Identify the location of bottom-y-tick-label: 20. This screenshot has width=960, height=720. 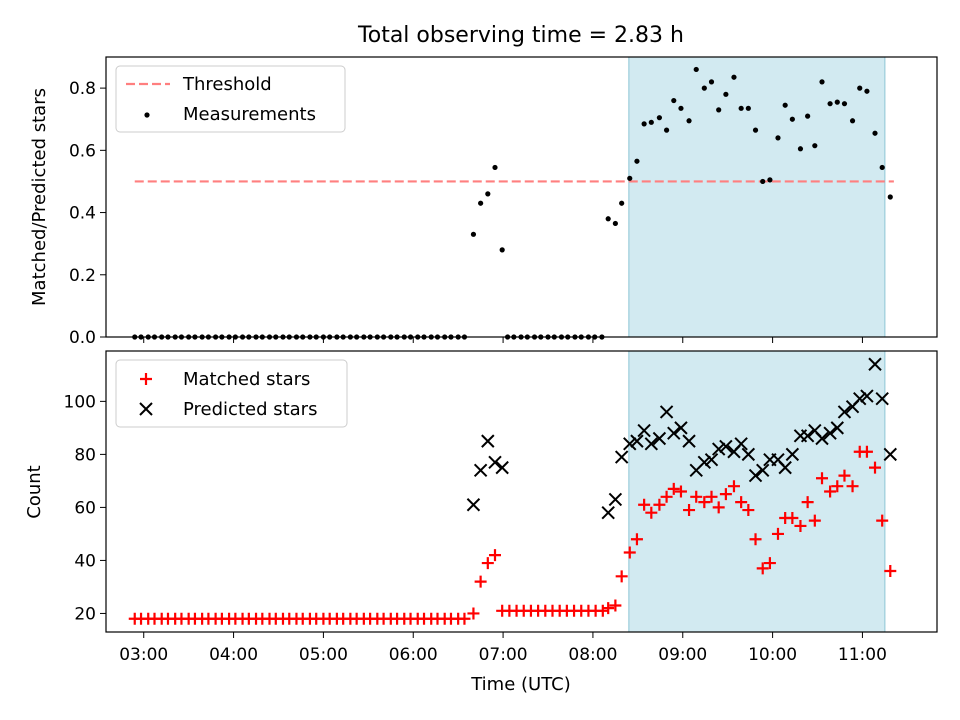
(85, 614).